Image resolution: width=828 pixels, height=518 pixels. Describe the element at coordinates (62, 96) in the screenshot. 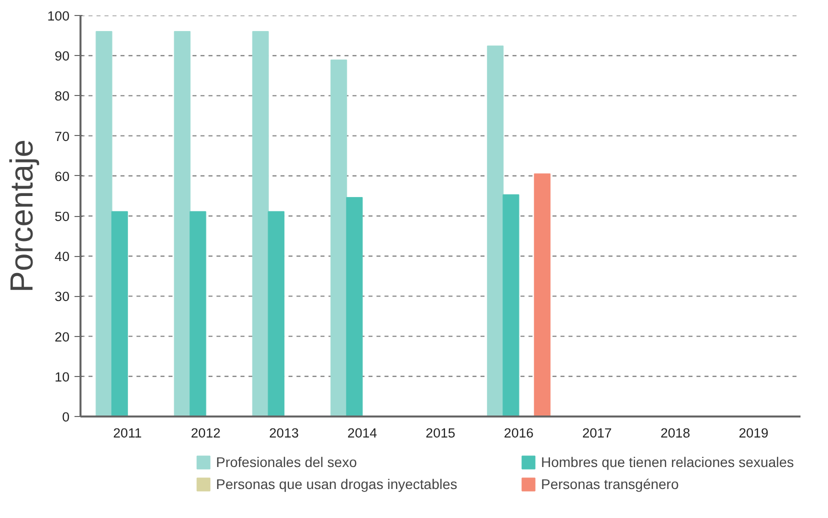

I see `y-tick-label: 80` at that location.